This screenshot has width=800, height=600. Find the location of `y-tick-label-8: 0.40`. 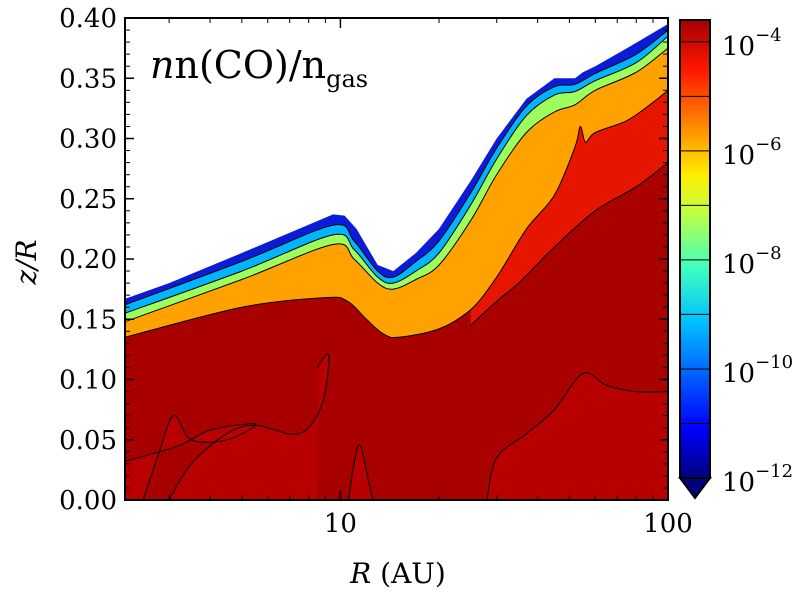

y-tick-label-8: 0.40 is located at coordinates (88, 19).